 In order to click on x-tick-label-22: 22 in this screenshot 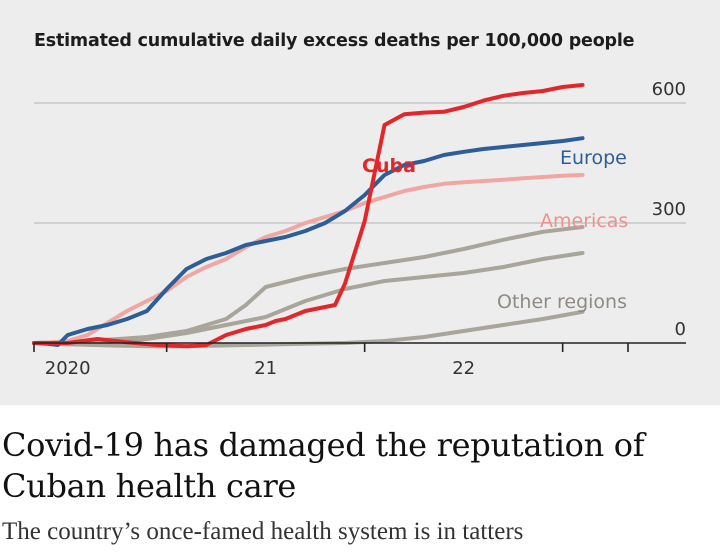, I will do `click(463, 368)`.